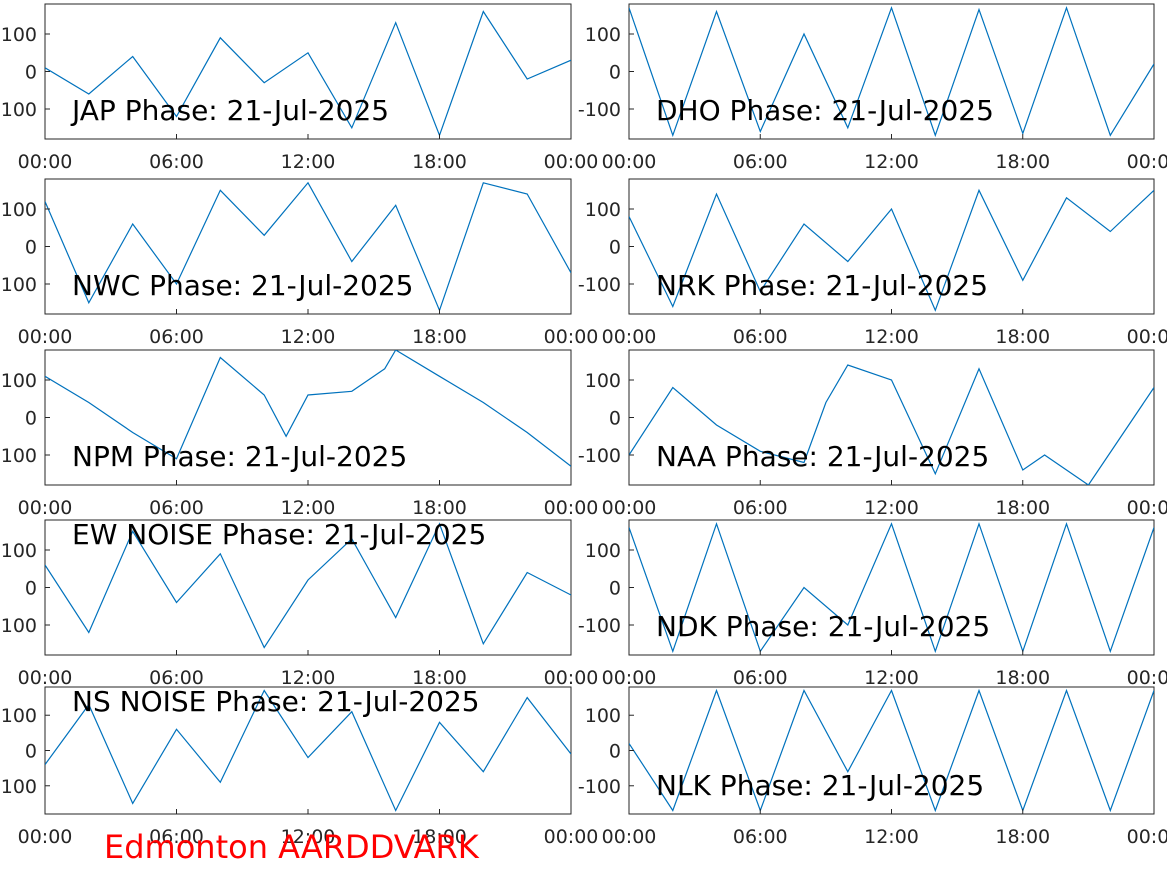 Image resolution: width=1167 pixels, height=875 pixels. I want to click on footer-station-label: Edmonton AARDDVARK, so click(291, 847).